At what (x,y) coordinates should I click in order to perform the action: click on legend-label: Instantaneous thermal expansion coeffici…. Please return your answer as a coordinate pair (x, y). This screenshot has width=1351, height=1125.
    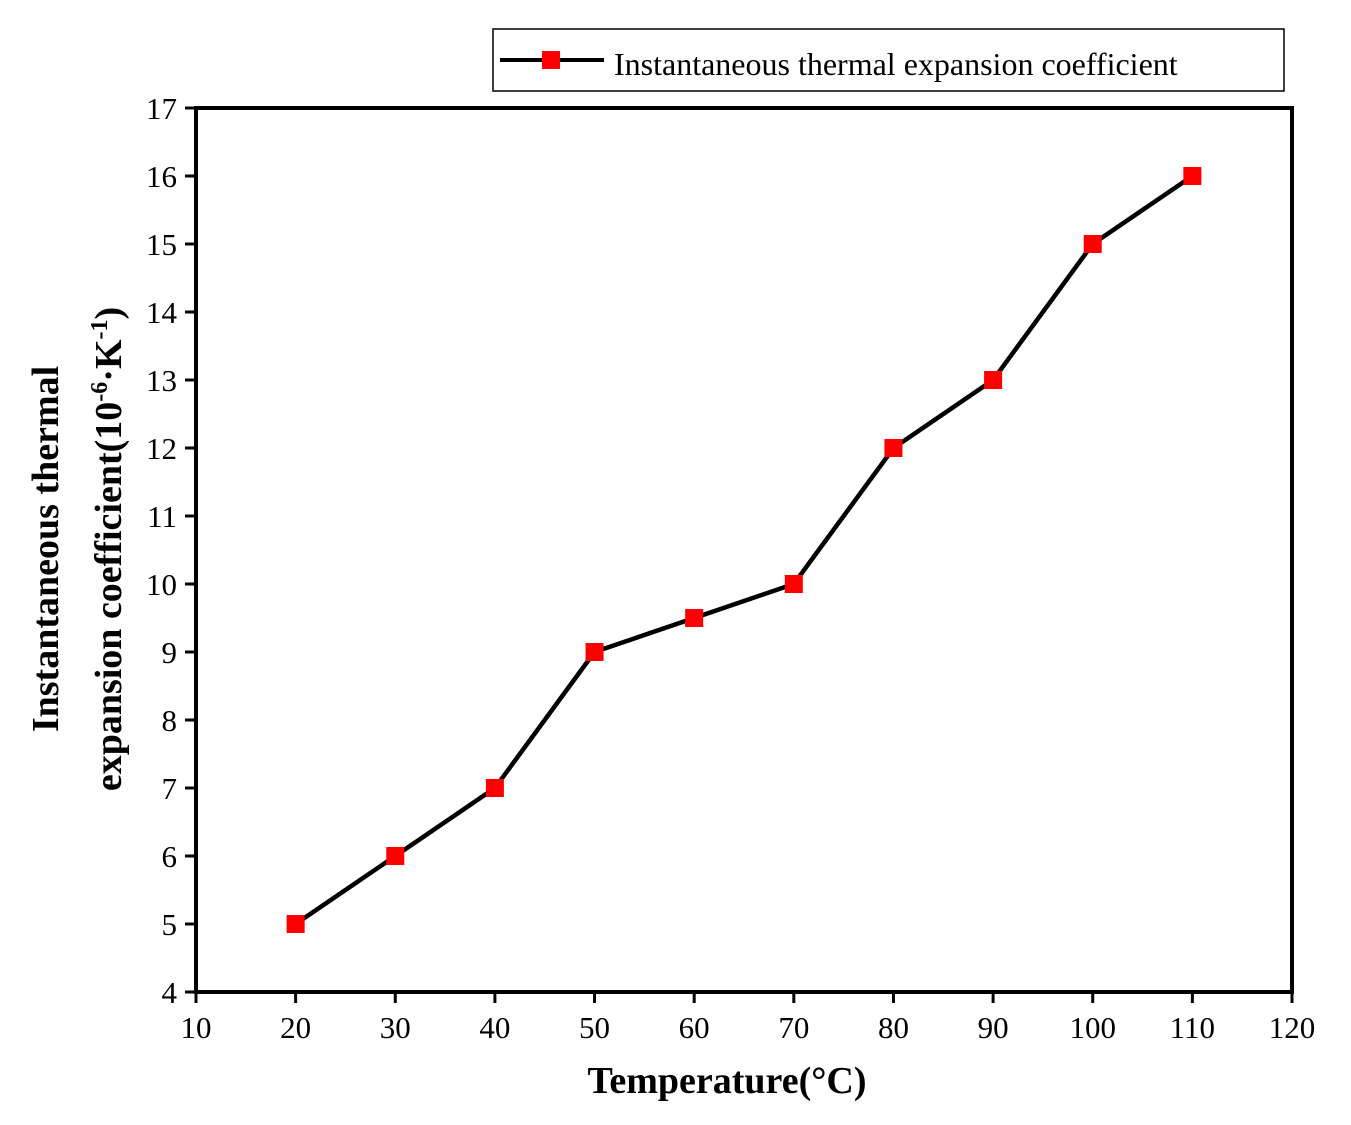
    Looking at the image, I should click on (896, 64).